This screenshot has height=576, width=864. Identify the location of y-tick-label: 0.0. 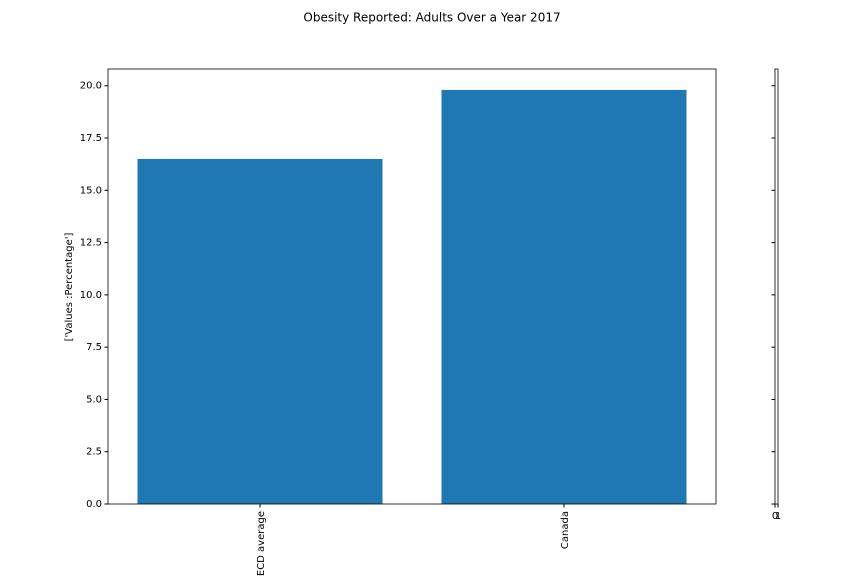
(94, 504).